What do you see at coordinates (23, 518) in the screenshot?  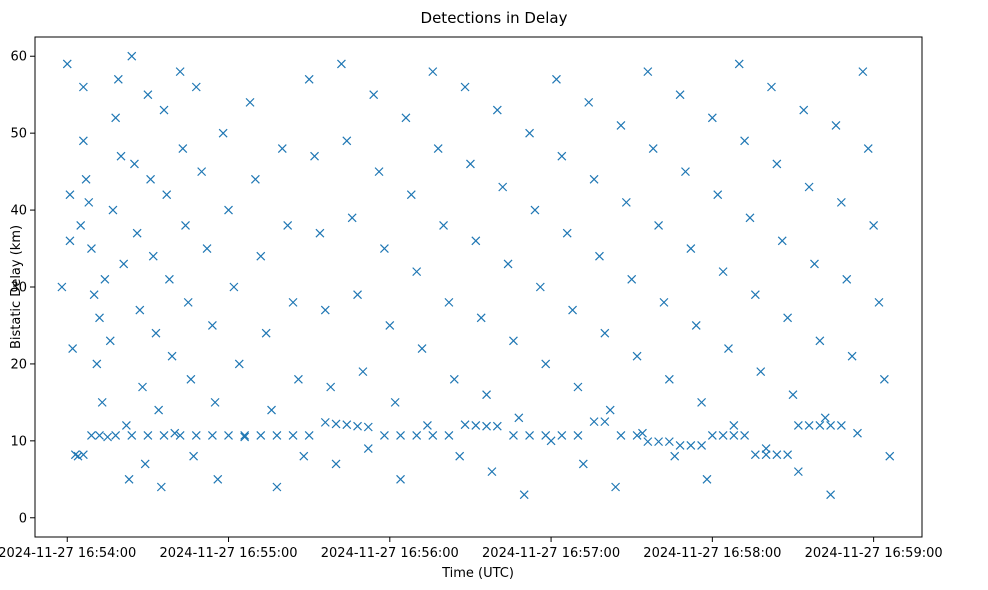 I see `y-tick-label: 0` at bounding box center [23, 518].